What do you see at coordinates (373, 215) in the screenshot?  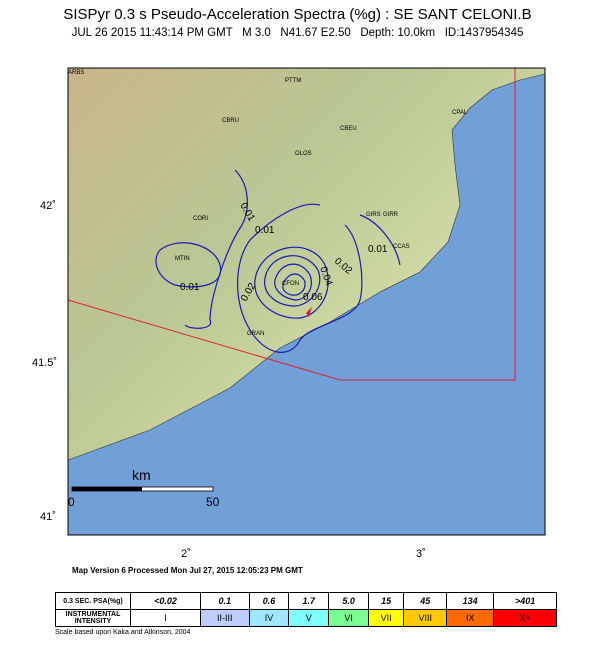 I see `station-label: GIRS` at bounding box center [373, 215].